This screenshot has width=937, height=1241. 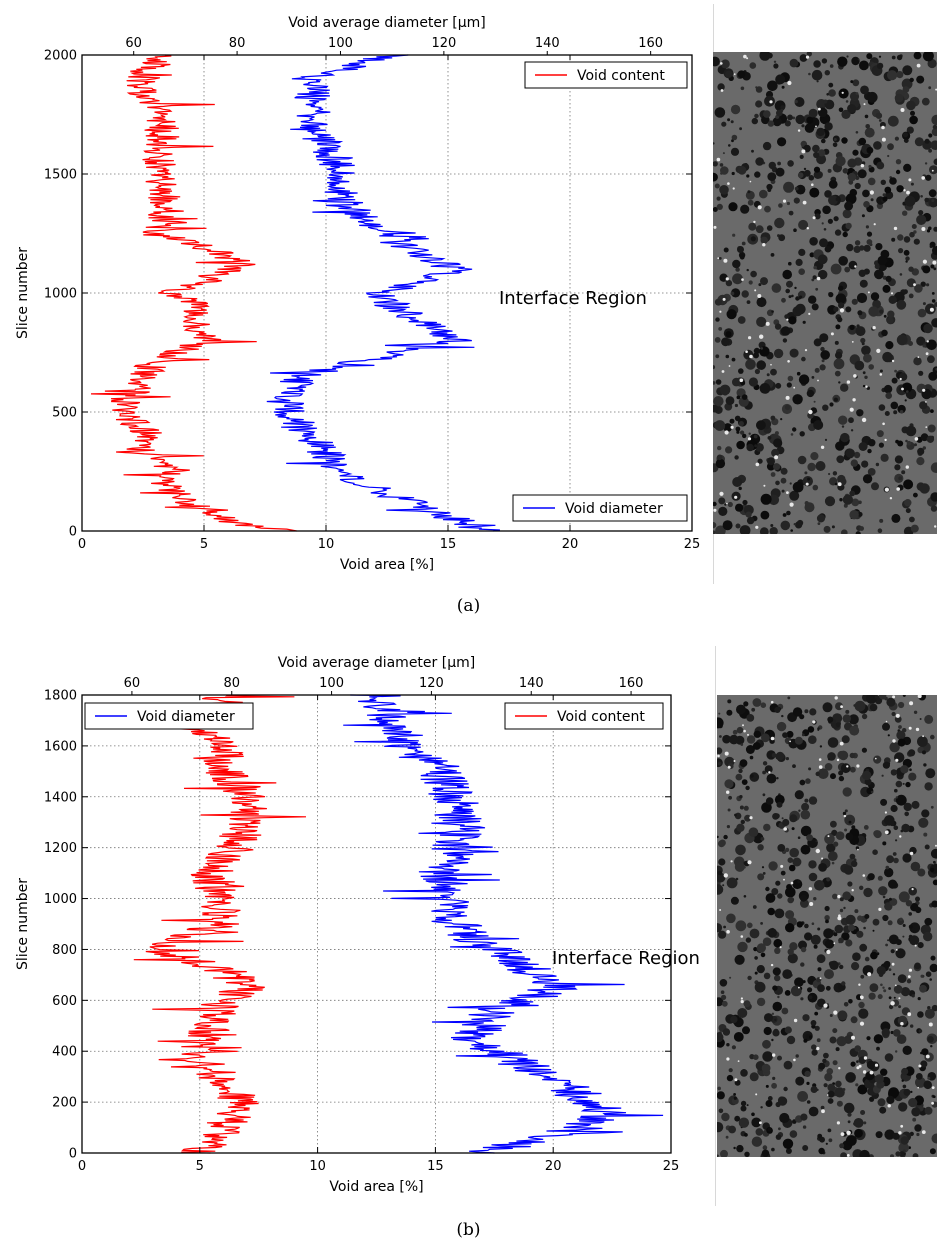 What do you see at coordinates (60, 696) in the screenshot?
I see `y-tick-label: 1800` at bounding box center [60, 696].